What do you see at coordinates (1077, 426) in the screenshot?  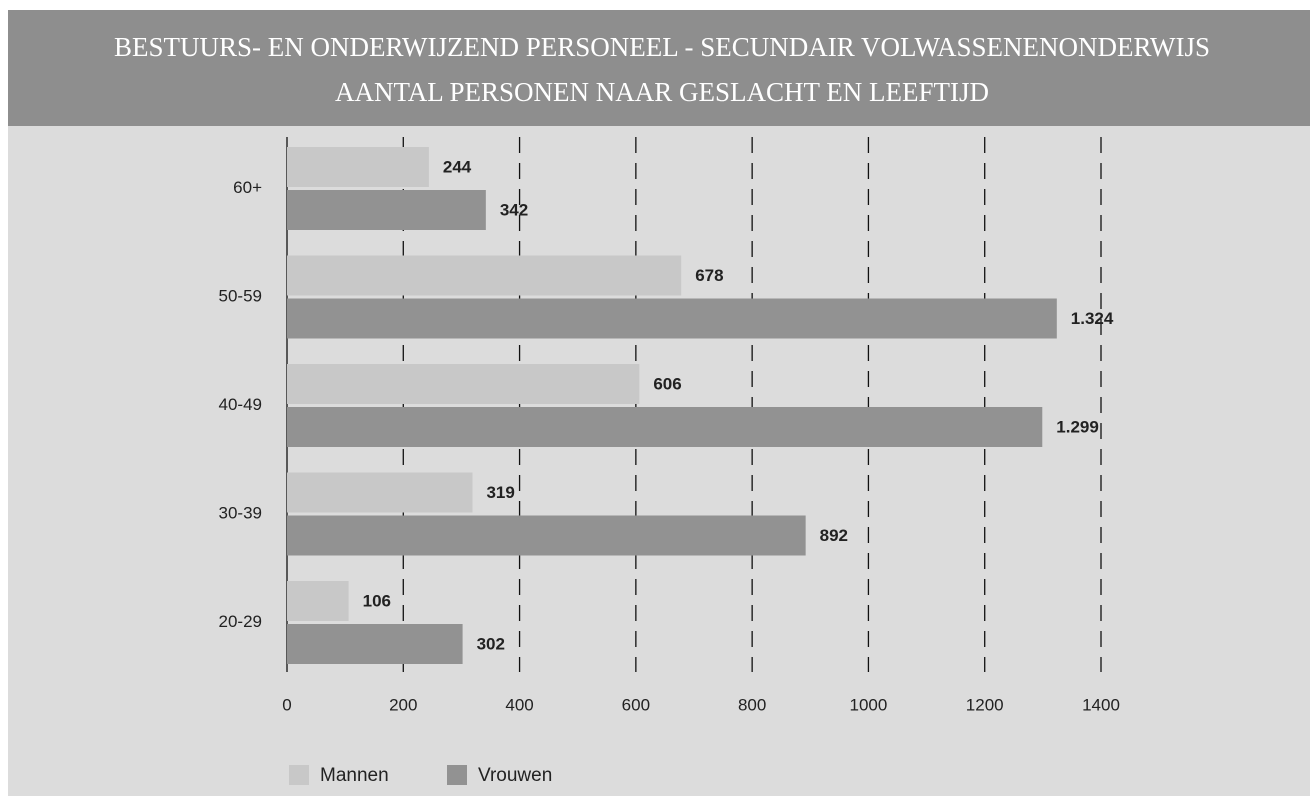 I see `value-label: 1.299` at bounding box center [1077, 426].